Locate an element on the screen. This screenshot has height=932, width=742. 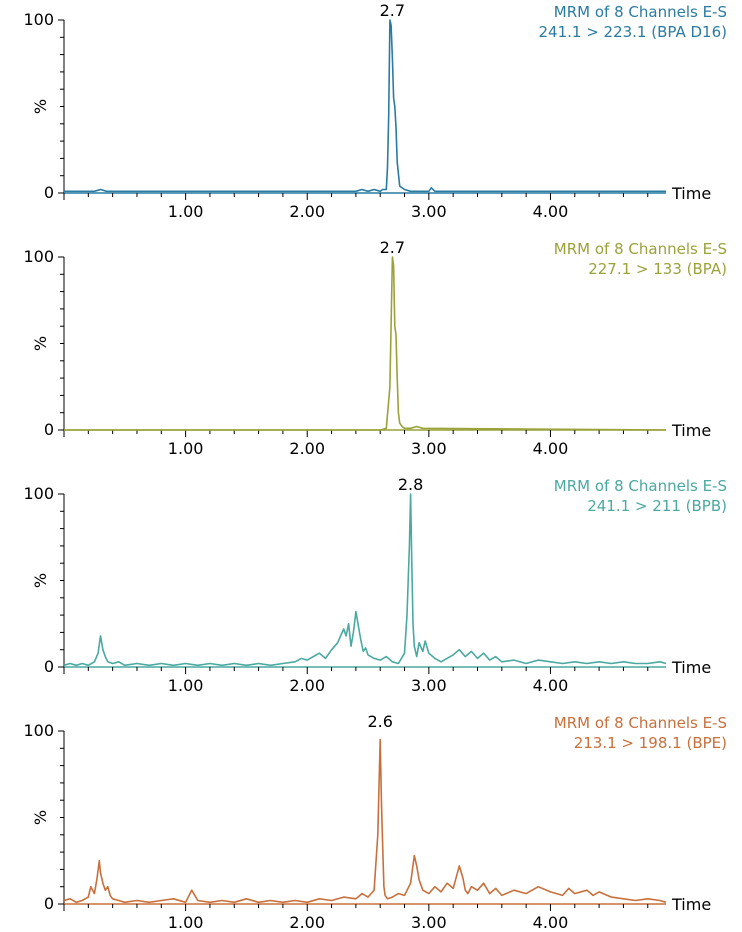
series-trace is located at coordinates (365, 821).